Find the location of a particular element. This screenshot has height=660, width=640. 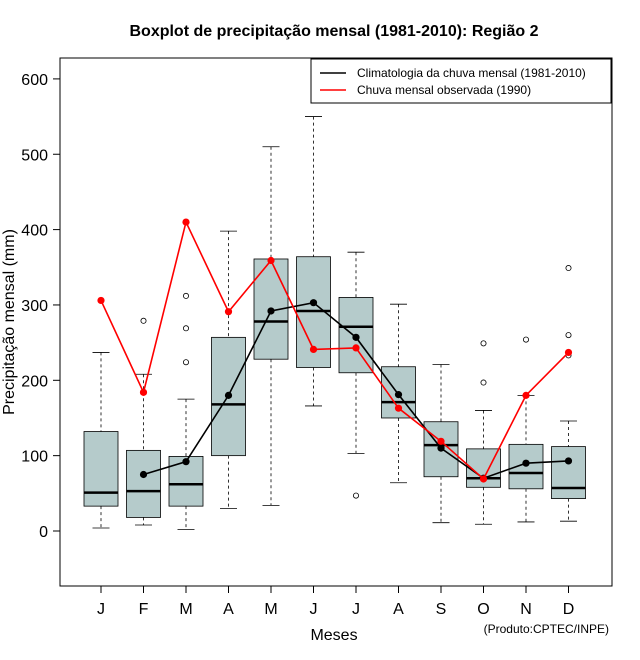

y-tick-label: 300 is located at coordinates (34, 306).